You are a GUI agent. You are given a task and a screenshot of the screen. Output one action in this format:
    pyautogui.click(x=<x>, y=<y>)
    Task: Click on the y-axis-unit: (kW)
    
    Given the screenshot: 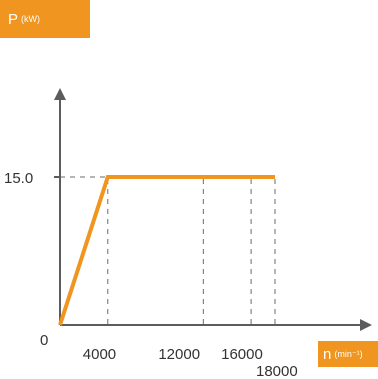 What is the action you would take?
    pyautogui.click(x=31, y=19)
    